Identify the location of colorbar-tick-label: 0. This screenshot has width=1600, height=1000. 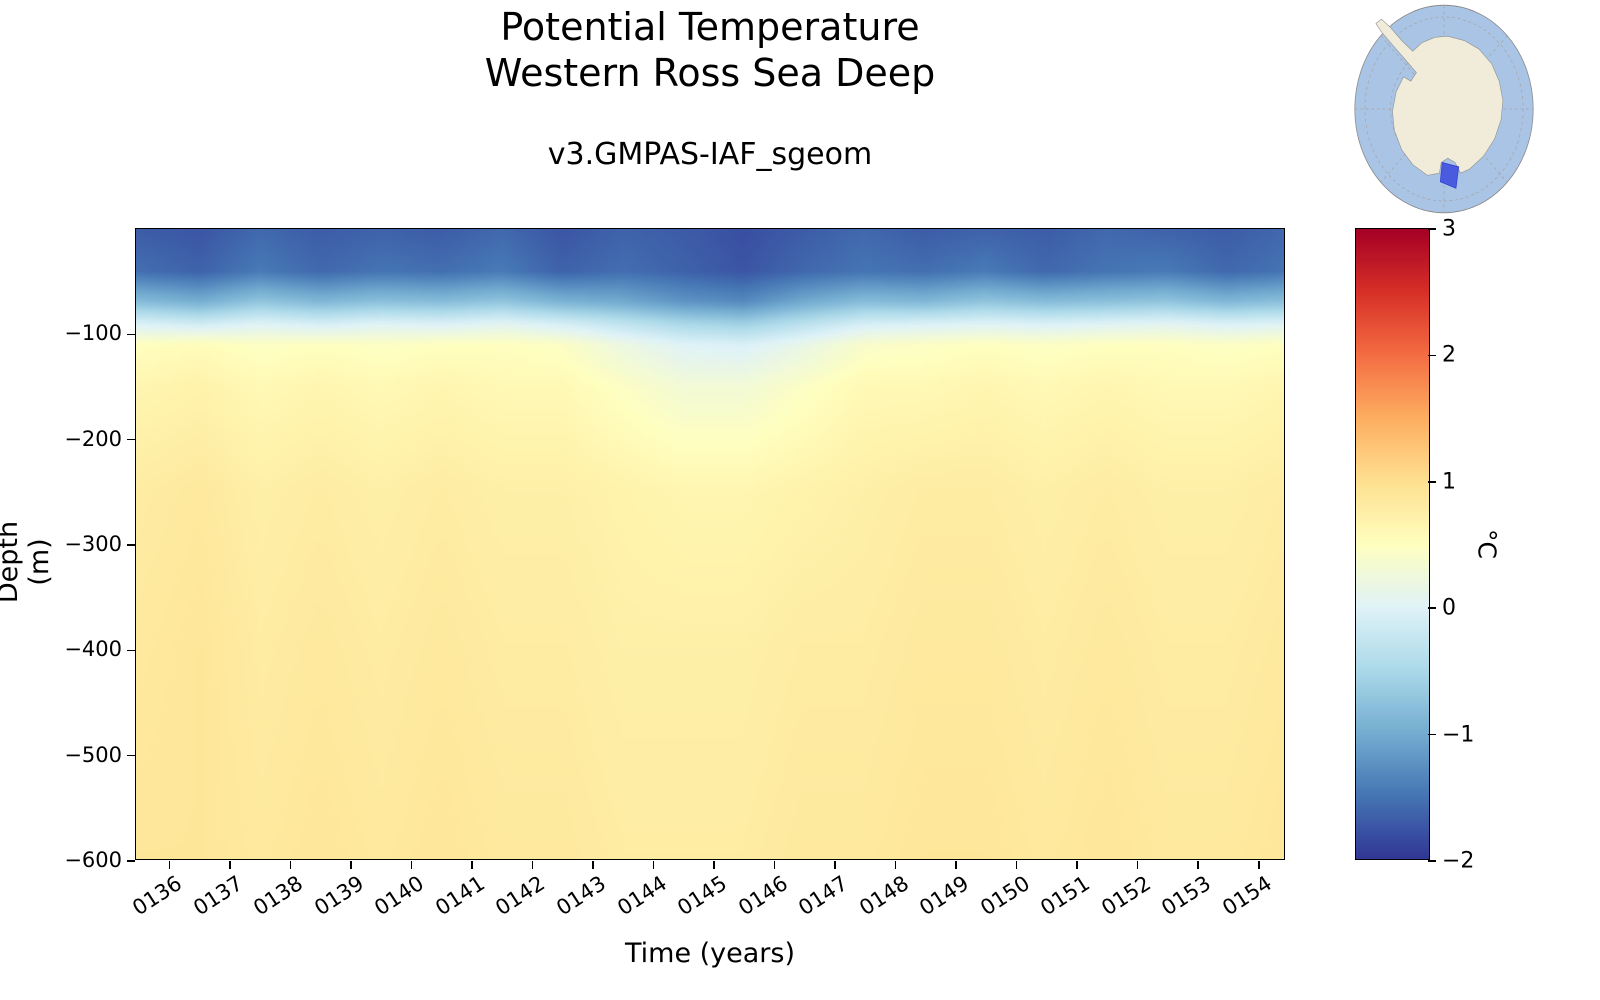
(1449, 608).